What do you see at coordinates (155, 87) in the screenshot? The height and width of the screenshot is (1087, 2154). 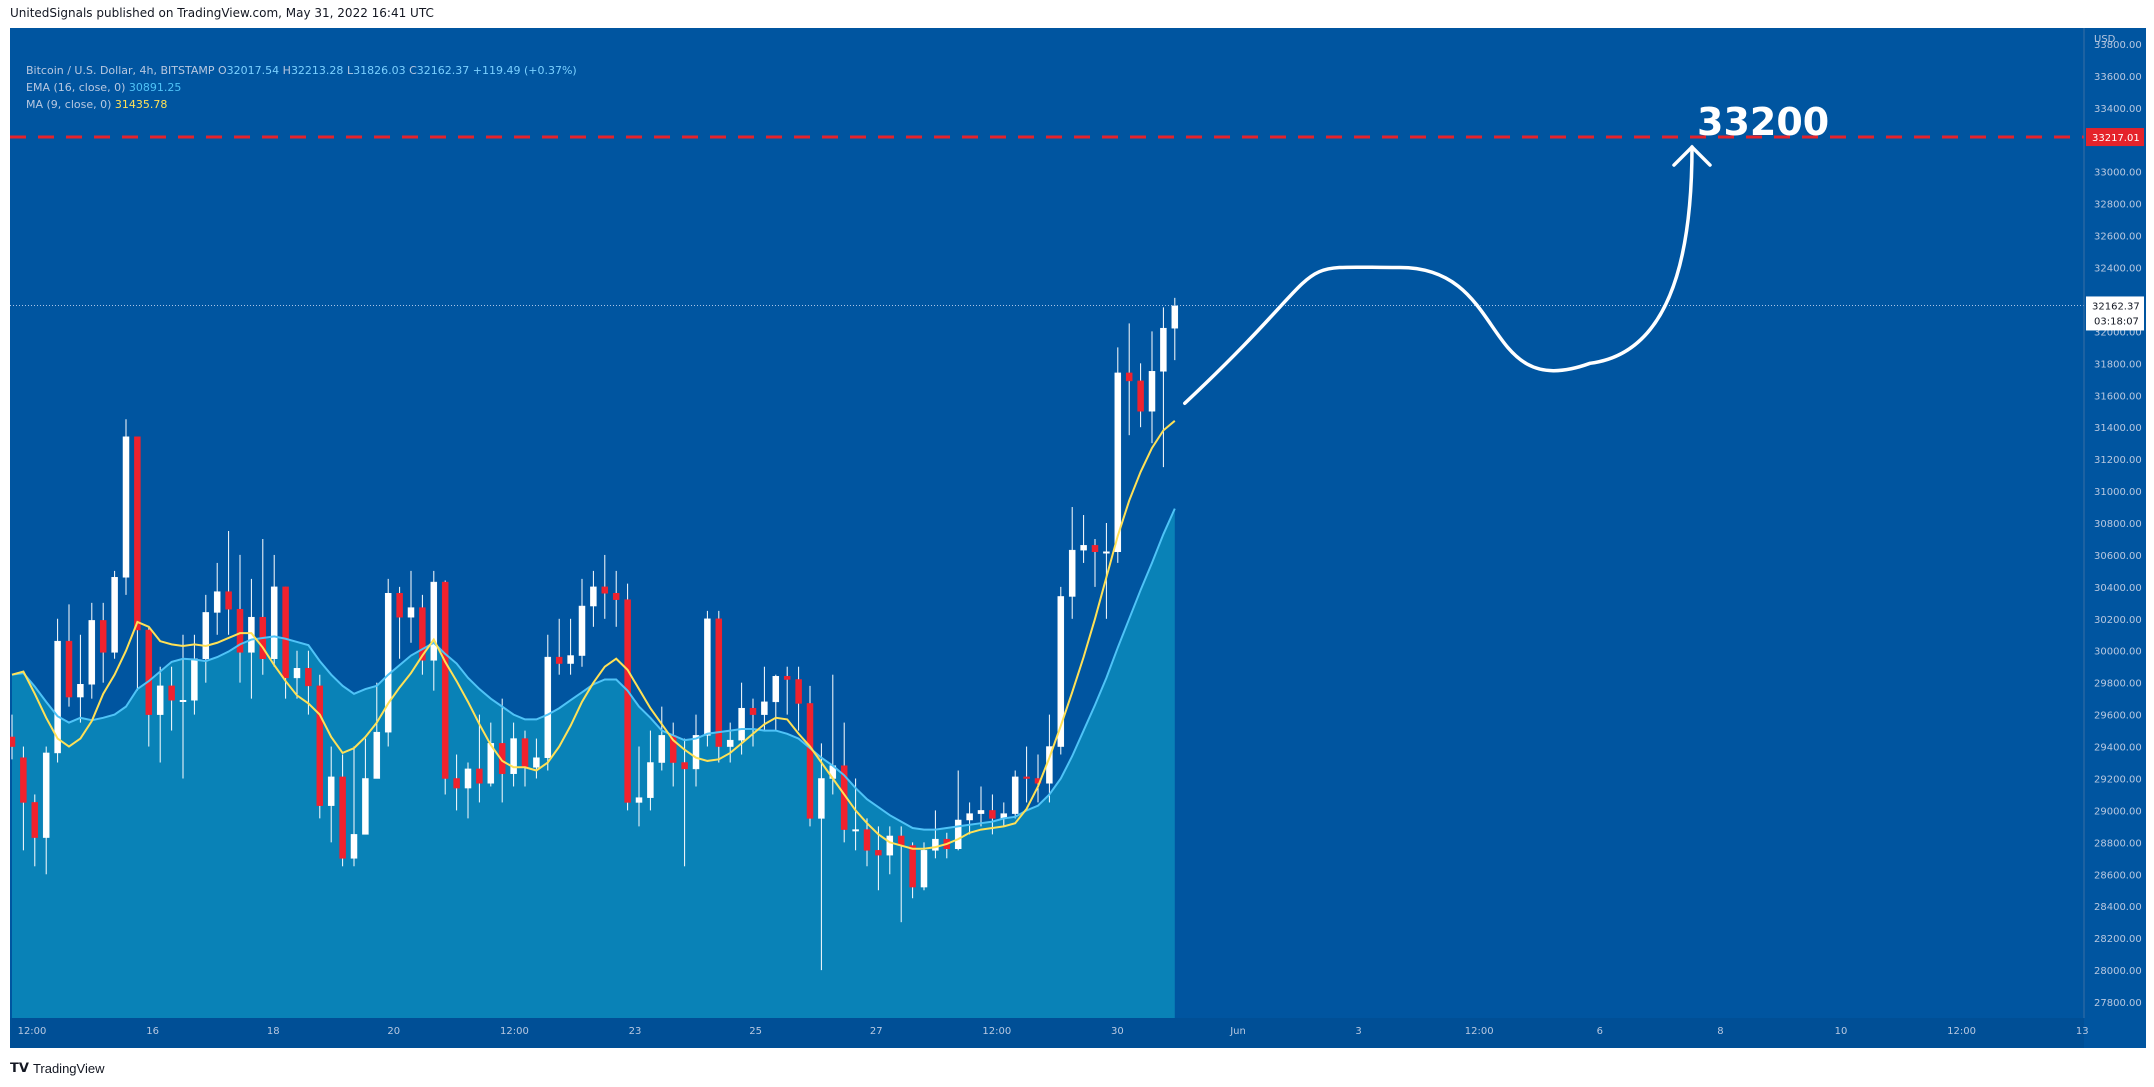 I see `legend-ema-value: 30891.25` at bounding box center [155, 87].